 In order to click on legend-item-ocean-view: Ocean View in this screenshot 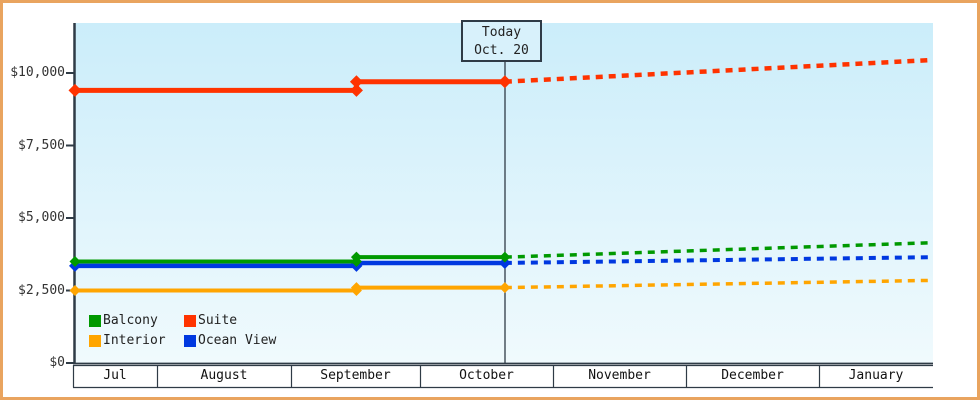, I will do `click(230, 340)`.